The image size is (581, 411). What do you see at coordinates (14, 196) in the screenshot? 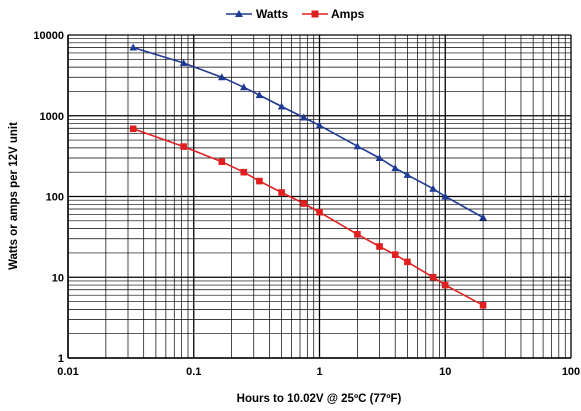
I see `y-axis-title: Watts or amps per 12V unit` at bounding box center [14, 196].